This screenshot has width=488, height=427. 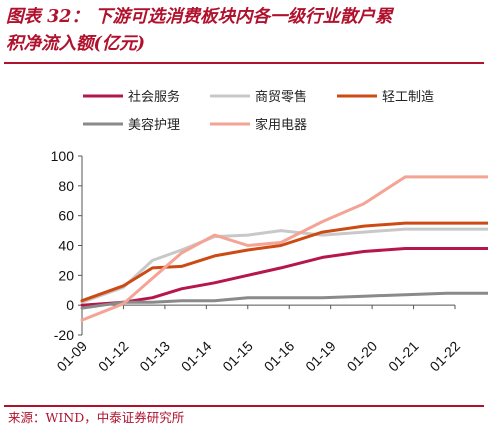 What do you see at coordinates (154, 97) in the screenshot?
I see `legend-label: 社会服务` at bounding box center [154, 97].